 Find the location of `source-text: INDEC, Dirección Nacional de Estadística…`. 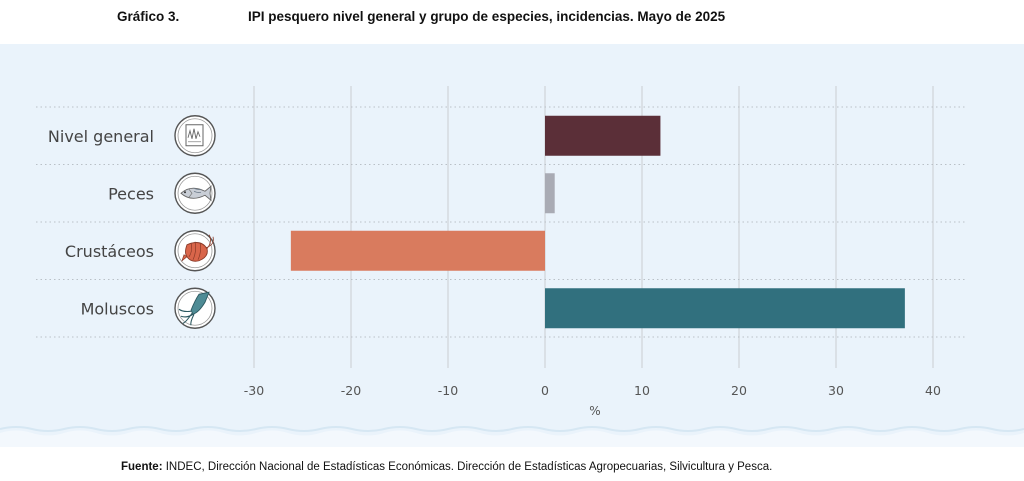

source-text: INDEC, Dirección Nacional de Estadística… is located at coordinates (469, 467).